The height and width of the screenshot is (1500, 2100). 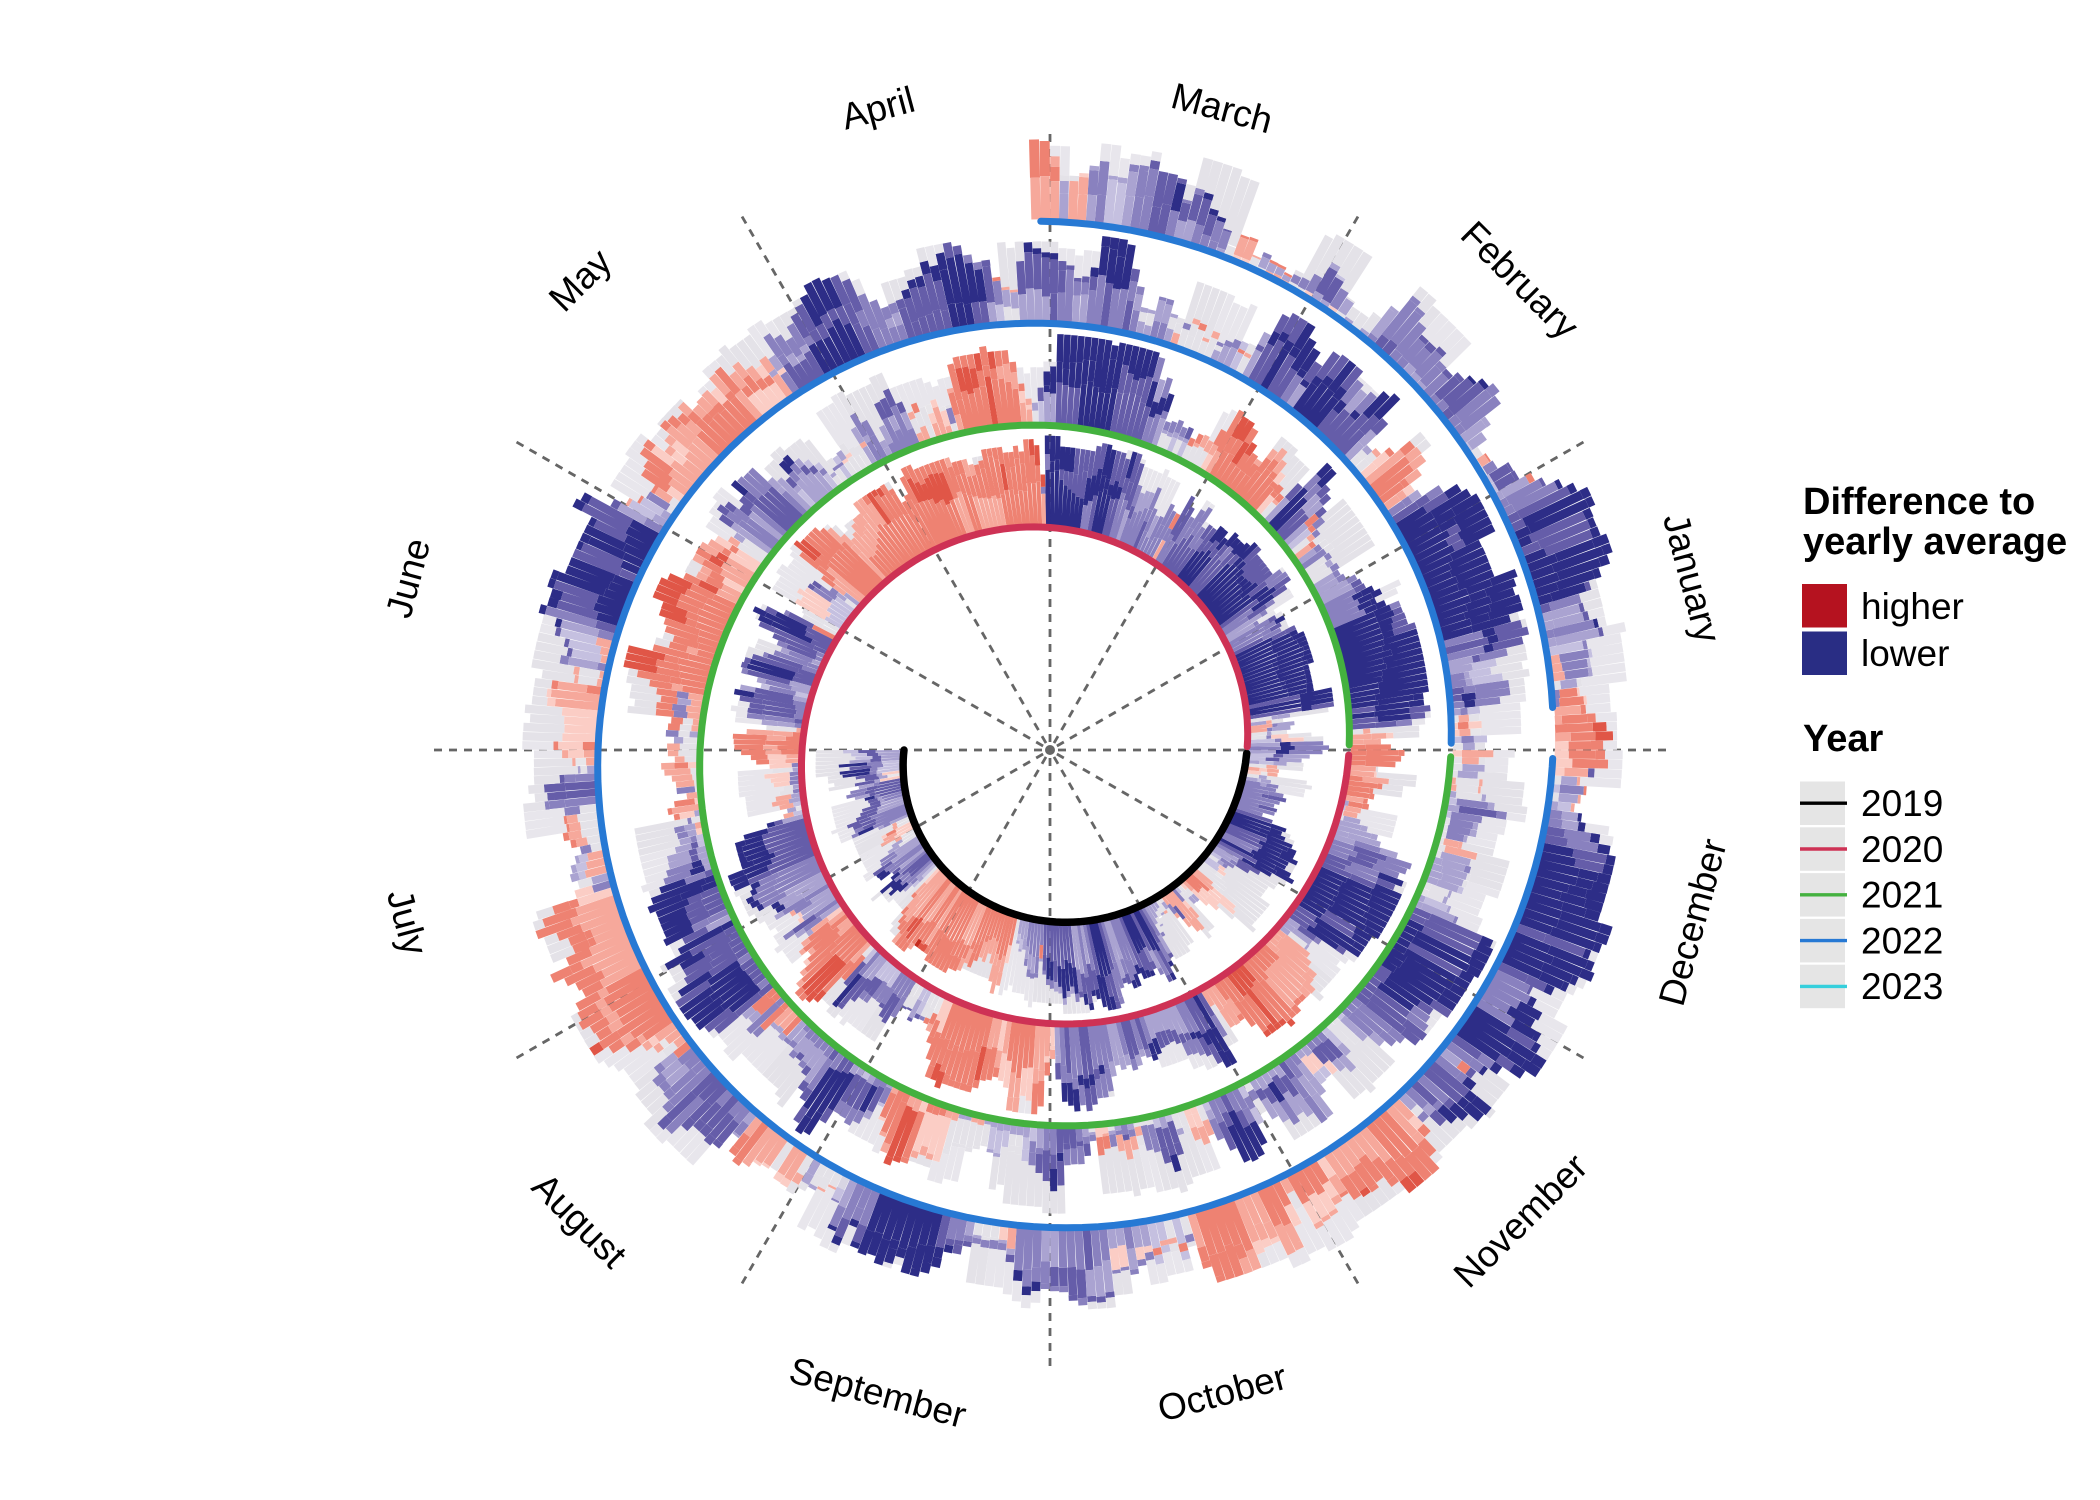 I want to click on svg-text: 2019, so click(x=1902, y=803).